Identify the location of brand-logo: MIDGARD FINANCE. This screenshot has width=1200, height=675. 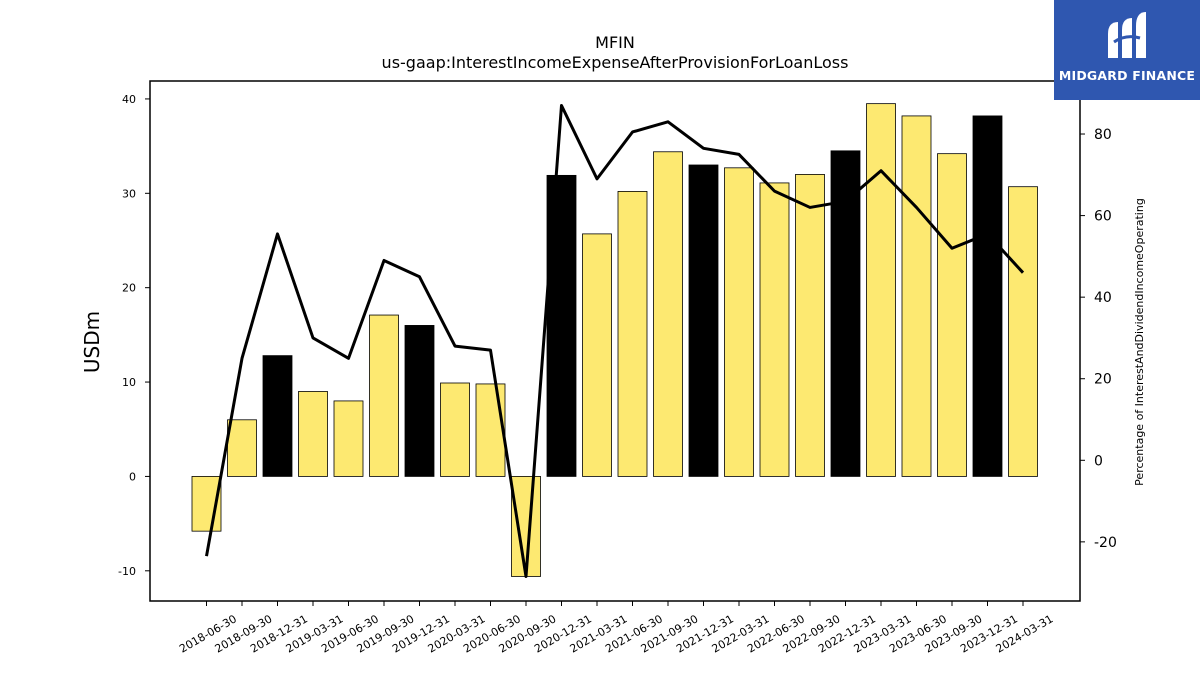
(1127, 50).